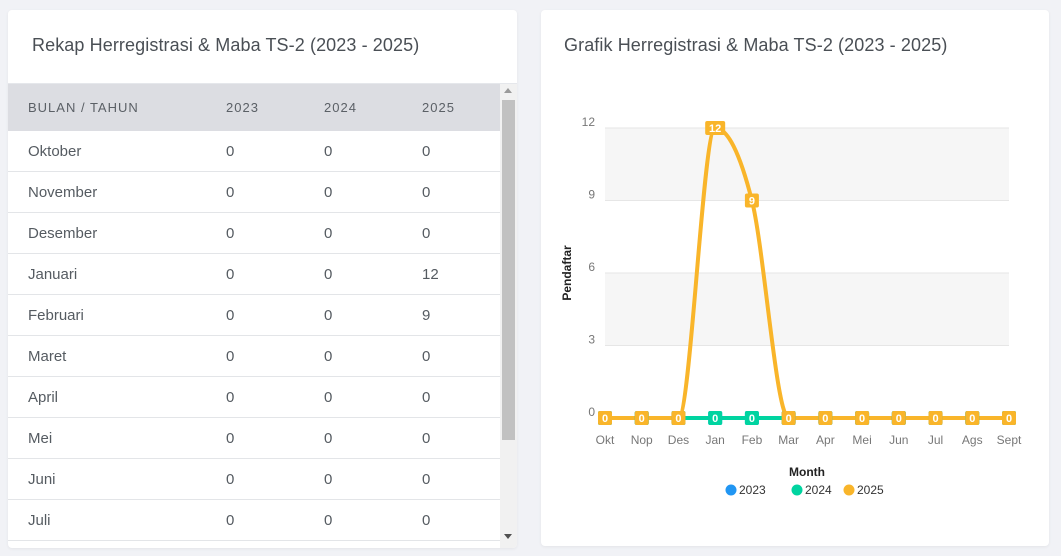  I want to click on legend-marker-2024, so click(797, 490).